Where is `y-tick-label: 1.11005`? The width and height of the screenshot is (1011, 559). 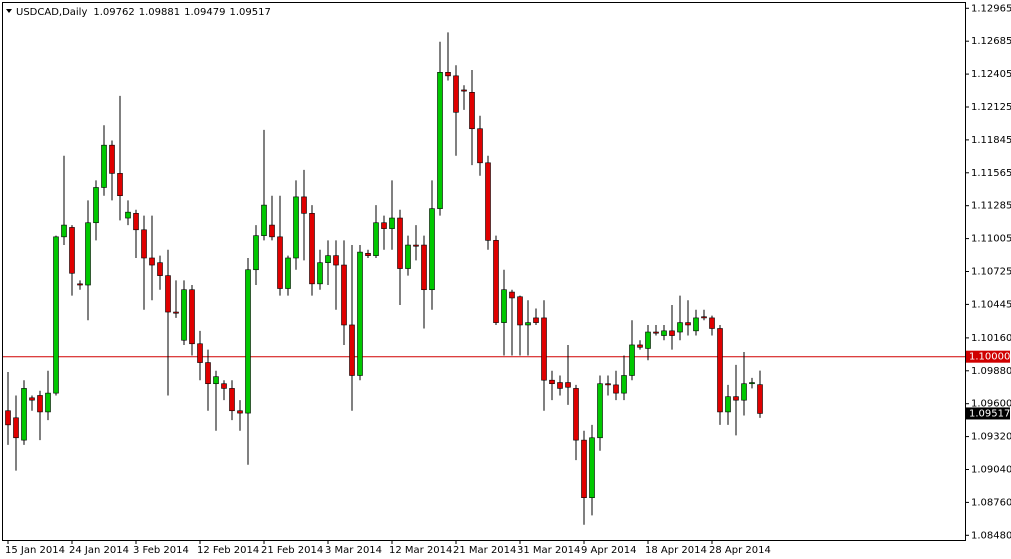 y-tick-label: 1.11005 is located at coordinates (991, 239).